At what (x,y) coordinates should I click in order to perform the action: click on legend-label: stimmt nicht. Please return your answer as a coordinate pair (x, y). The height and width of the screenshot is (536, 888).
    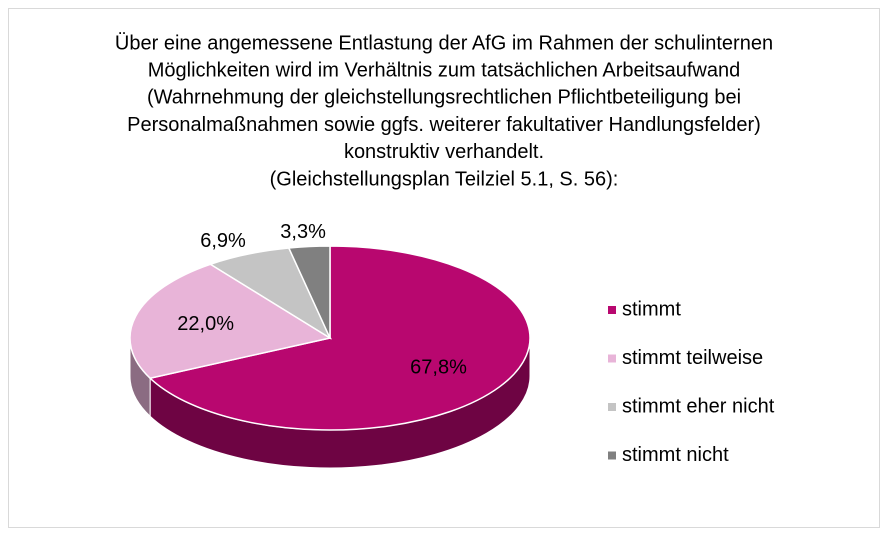
    Looking at the image, I should click on (675, 455).